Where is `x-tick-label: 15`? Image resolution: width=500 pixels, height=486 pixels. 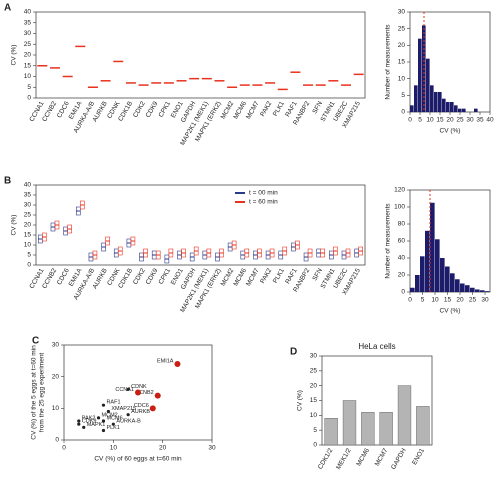 x-tick-label: 15 is located at coordinates (448, 300).